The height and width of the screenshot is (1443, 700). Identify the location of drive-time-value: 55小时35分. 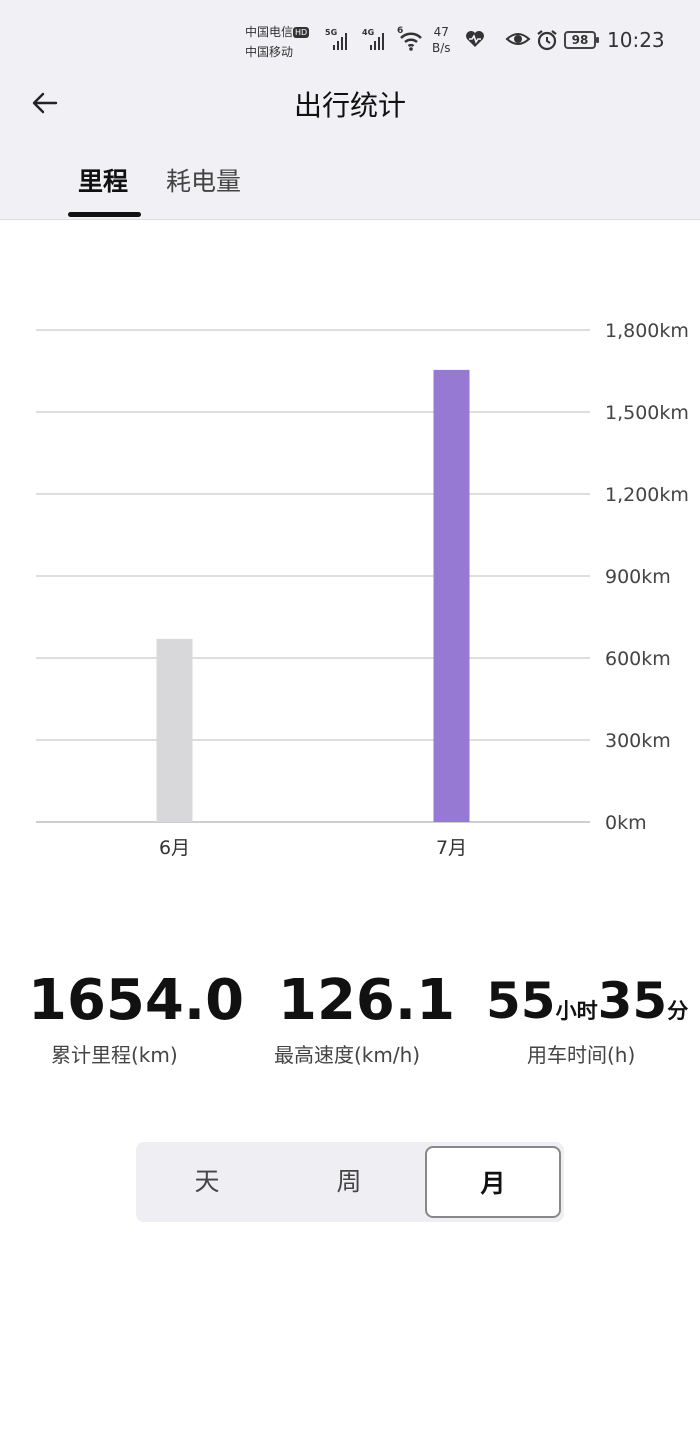
(587, 1006).